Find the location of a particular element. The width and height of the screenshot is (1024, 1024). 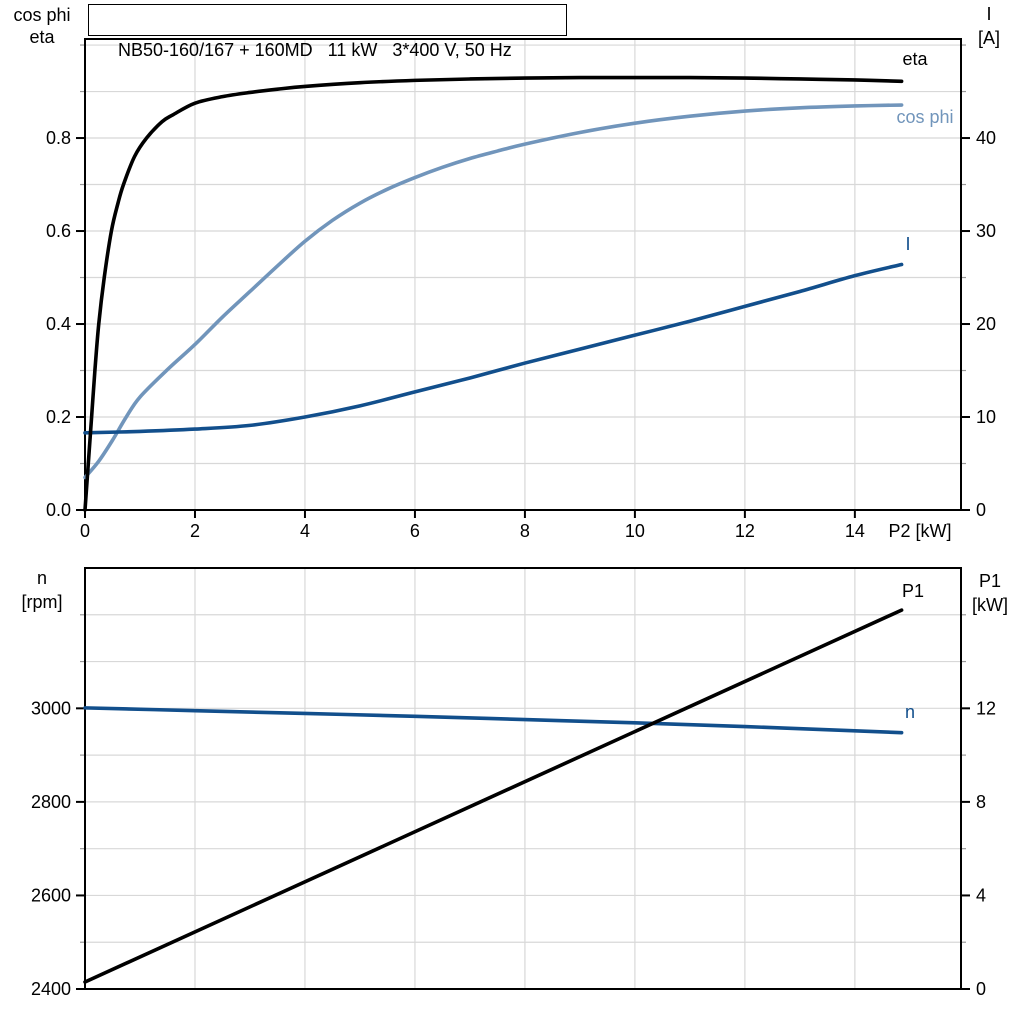

left-tick-label: 2800 is located at coordinates (51, 802).